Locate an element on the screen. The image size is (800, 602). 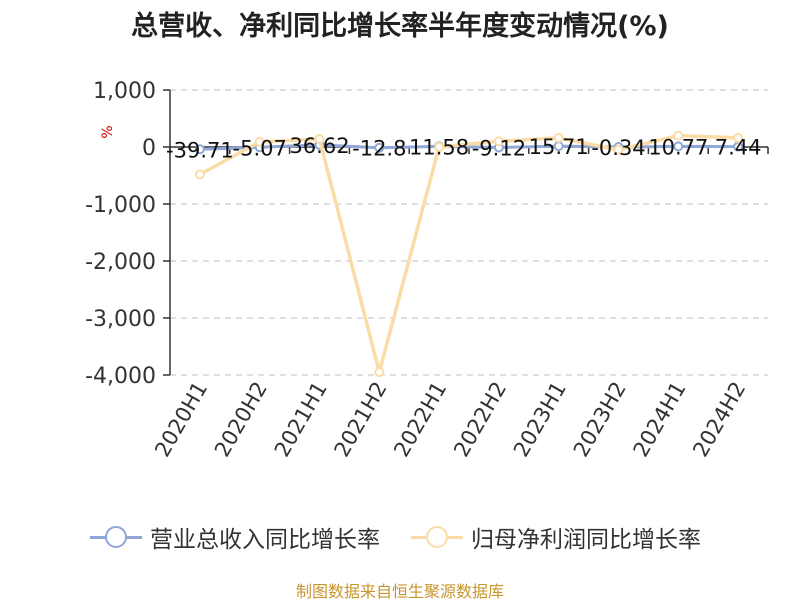
x-tick-label: 2024H2 is located at coordinates (719, 420).